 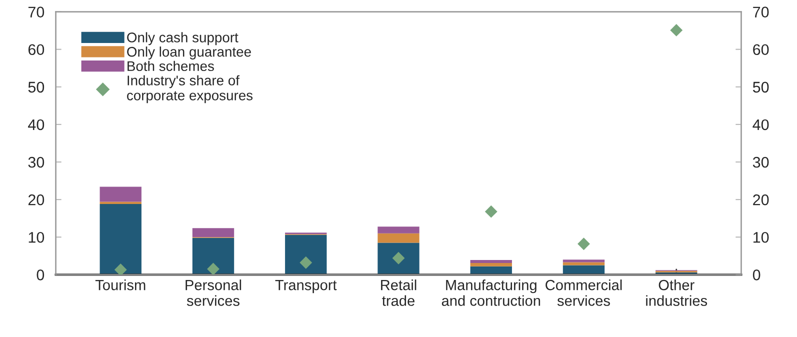 I want to click on y-tick-label: 60, so click(x=36, y=50).